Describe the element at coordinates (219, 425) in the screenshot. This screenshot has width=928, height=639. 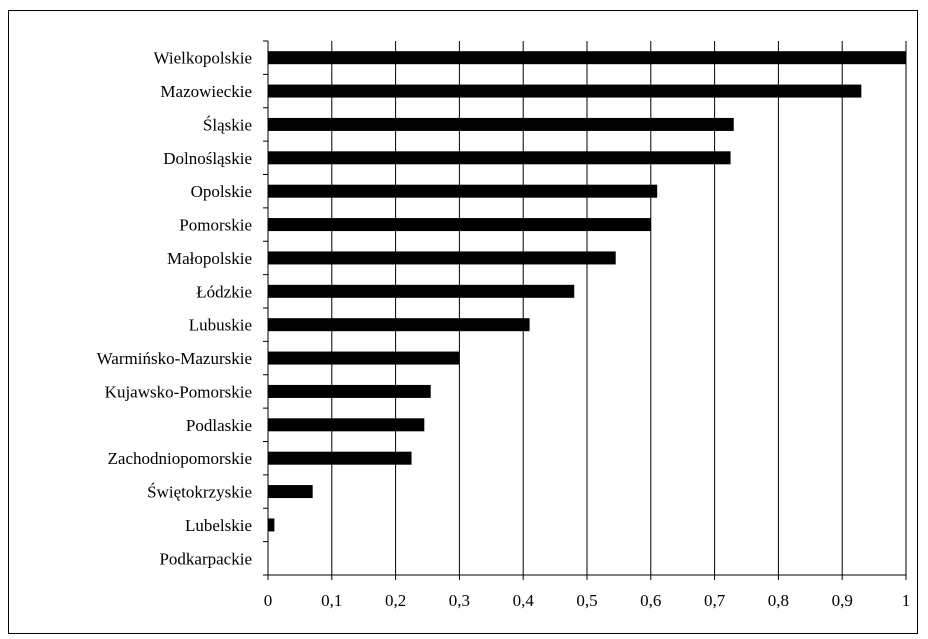
I see `category-label: Podlaskie` at that location.